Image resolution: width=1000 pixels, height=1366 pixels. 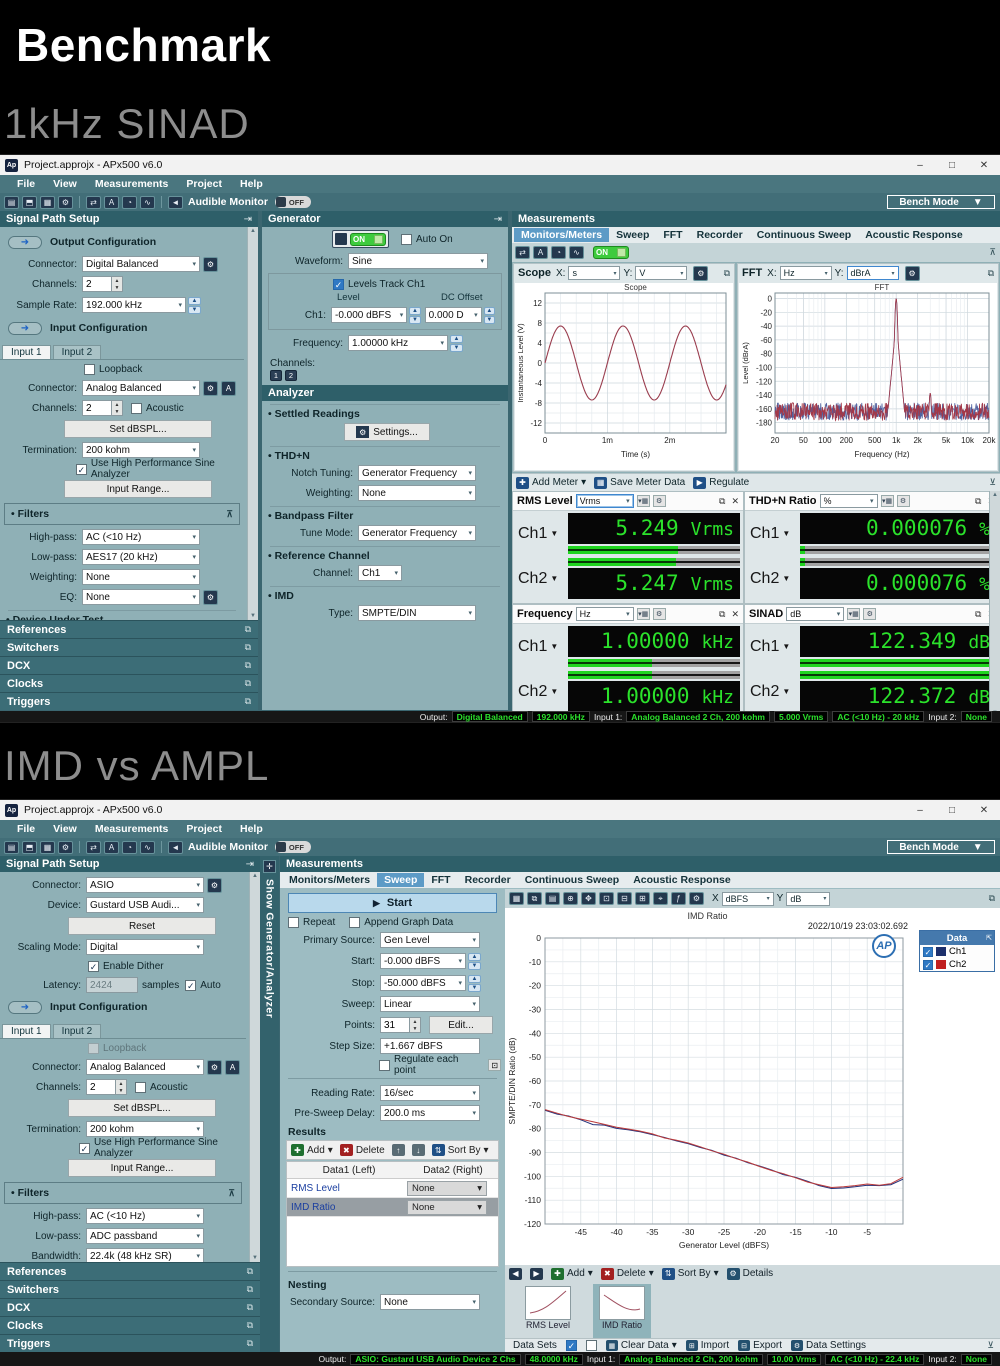 What do you see at coordinates (384, 1065) in the screenshot?
I see `regulate-checkbox` at bounding box center [384, 1065].